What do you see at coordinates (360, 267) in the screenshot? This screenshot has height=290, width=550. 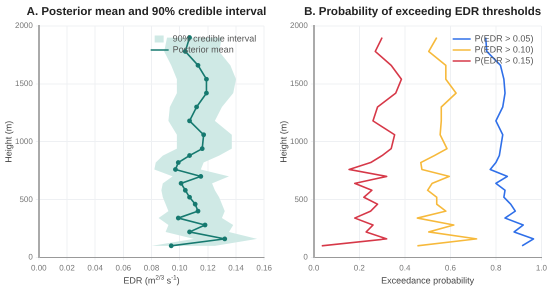 I see `x-tick-label: 0.2` at bounding box center [360, 267].